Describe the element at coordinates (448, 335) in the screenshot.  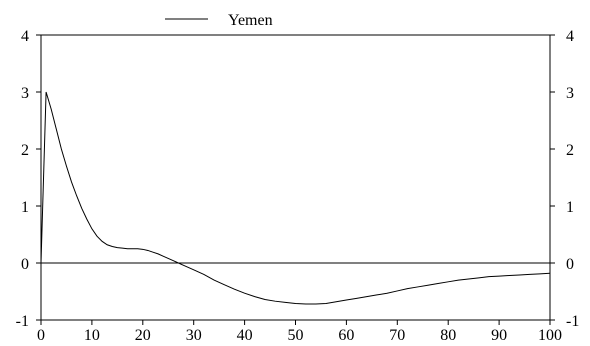
I see `x-tick-label: 80` at that location.